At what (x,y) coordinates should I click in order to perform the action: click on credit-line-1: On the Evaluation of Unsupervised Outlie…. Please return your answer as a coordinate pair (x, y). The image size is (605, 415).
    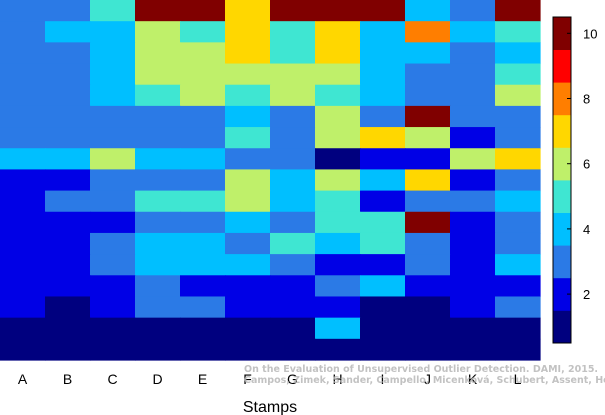
    Looking at the image, I should click on (421, 369).